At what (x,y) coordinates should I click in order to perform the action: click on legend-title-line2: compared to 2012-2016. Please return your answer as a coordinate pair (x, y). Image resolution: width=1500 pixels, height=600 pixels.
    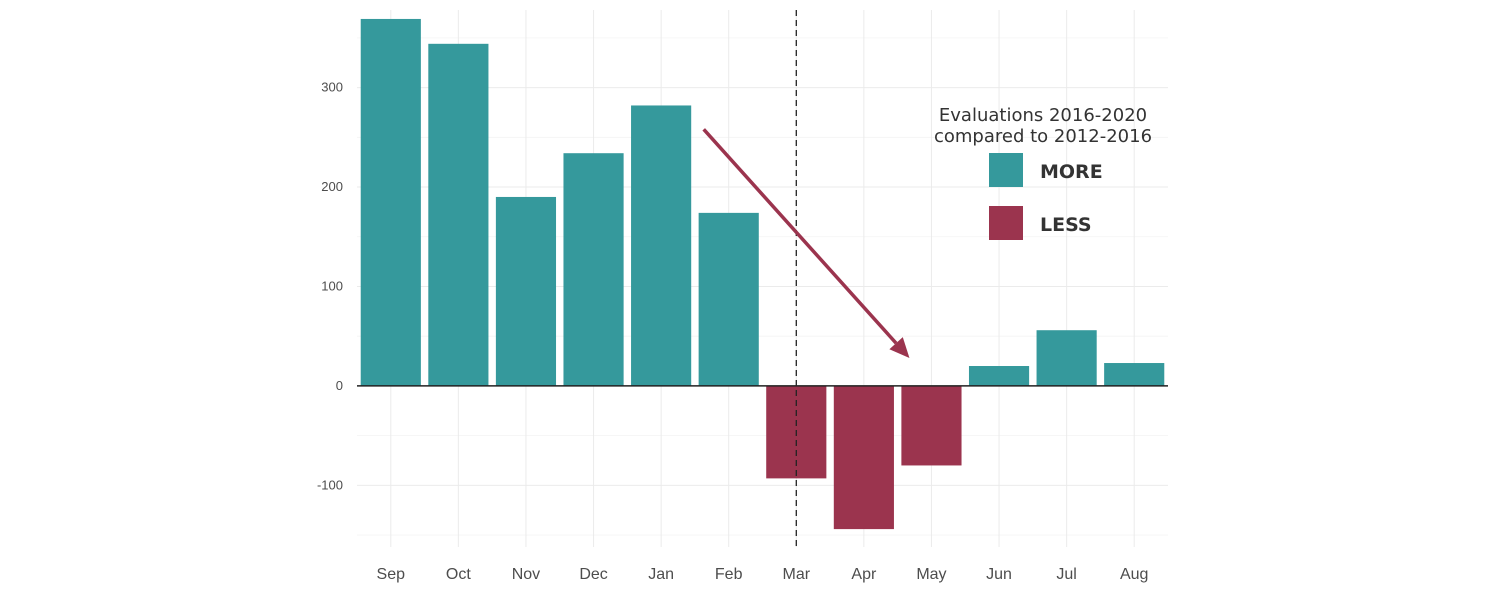
    Looking at the image, I should click on (1043, 136).